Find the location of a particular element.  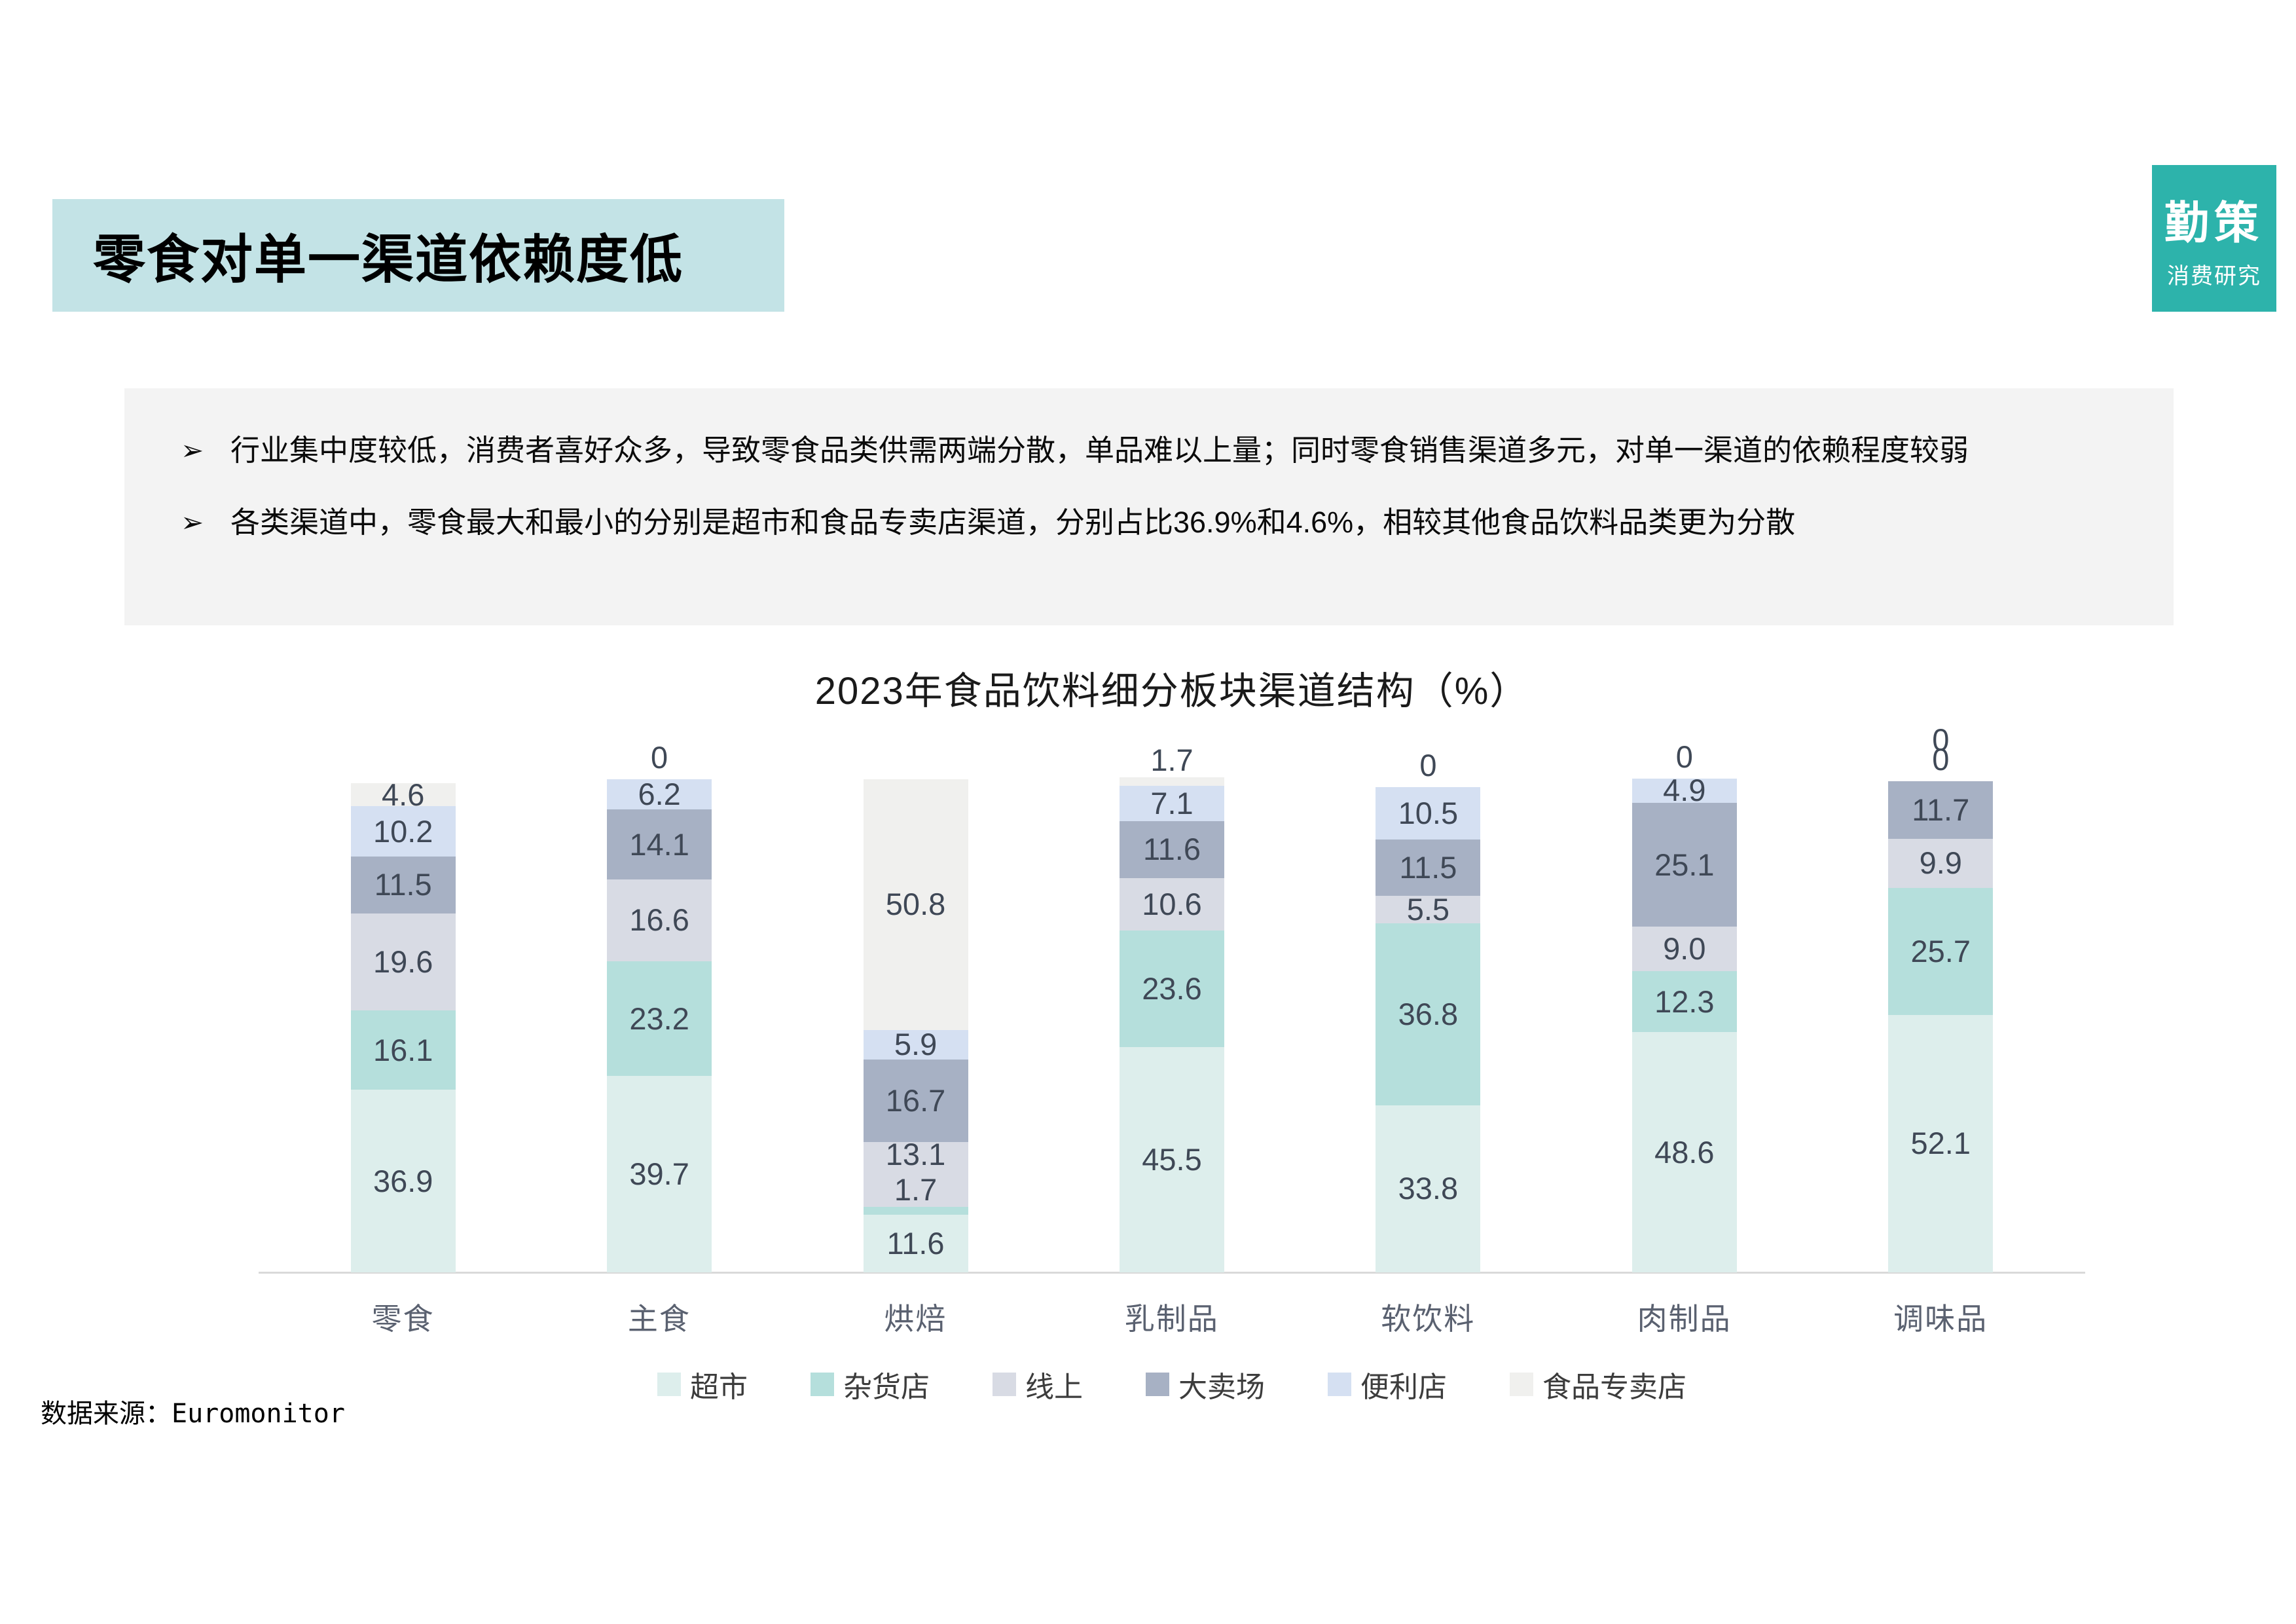

legend-item-杂货店: 杂货店 is located at coordinates (870, 1384).